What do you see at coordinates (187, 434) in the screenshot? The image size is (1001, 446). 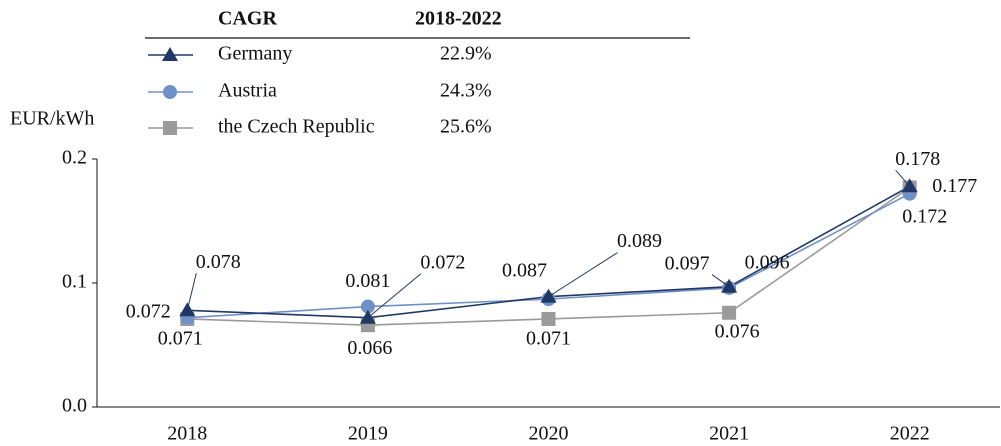 I see `x-tick-label: 2018` at bounding box center [187, 434].